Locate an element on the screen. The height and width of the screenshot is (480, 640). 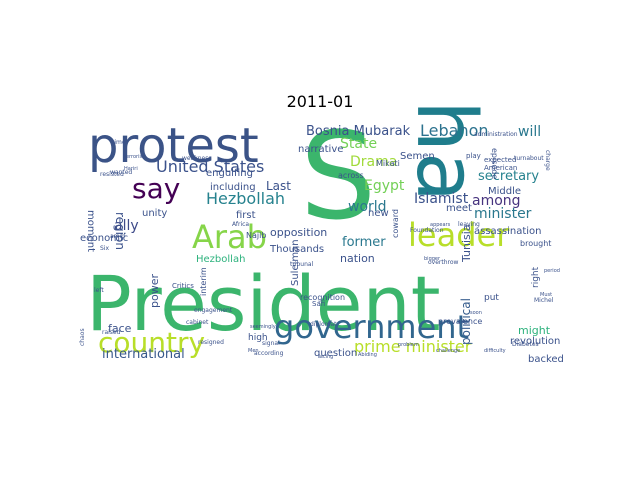
cloud-word: across is located at coordinates (351, 175).